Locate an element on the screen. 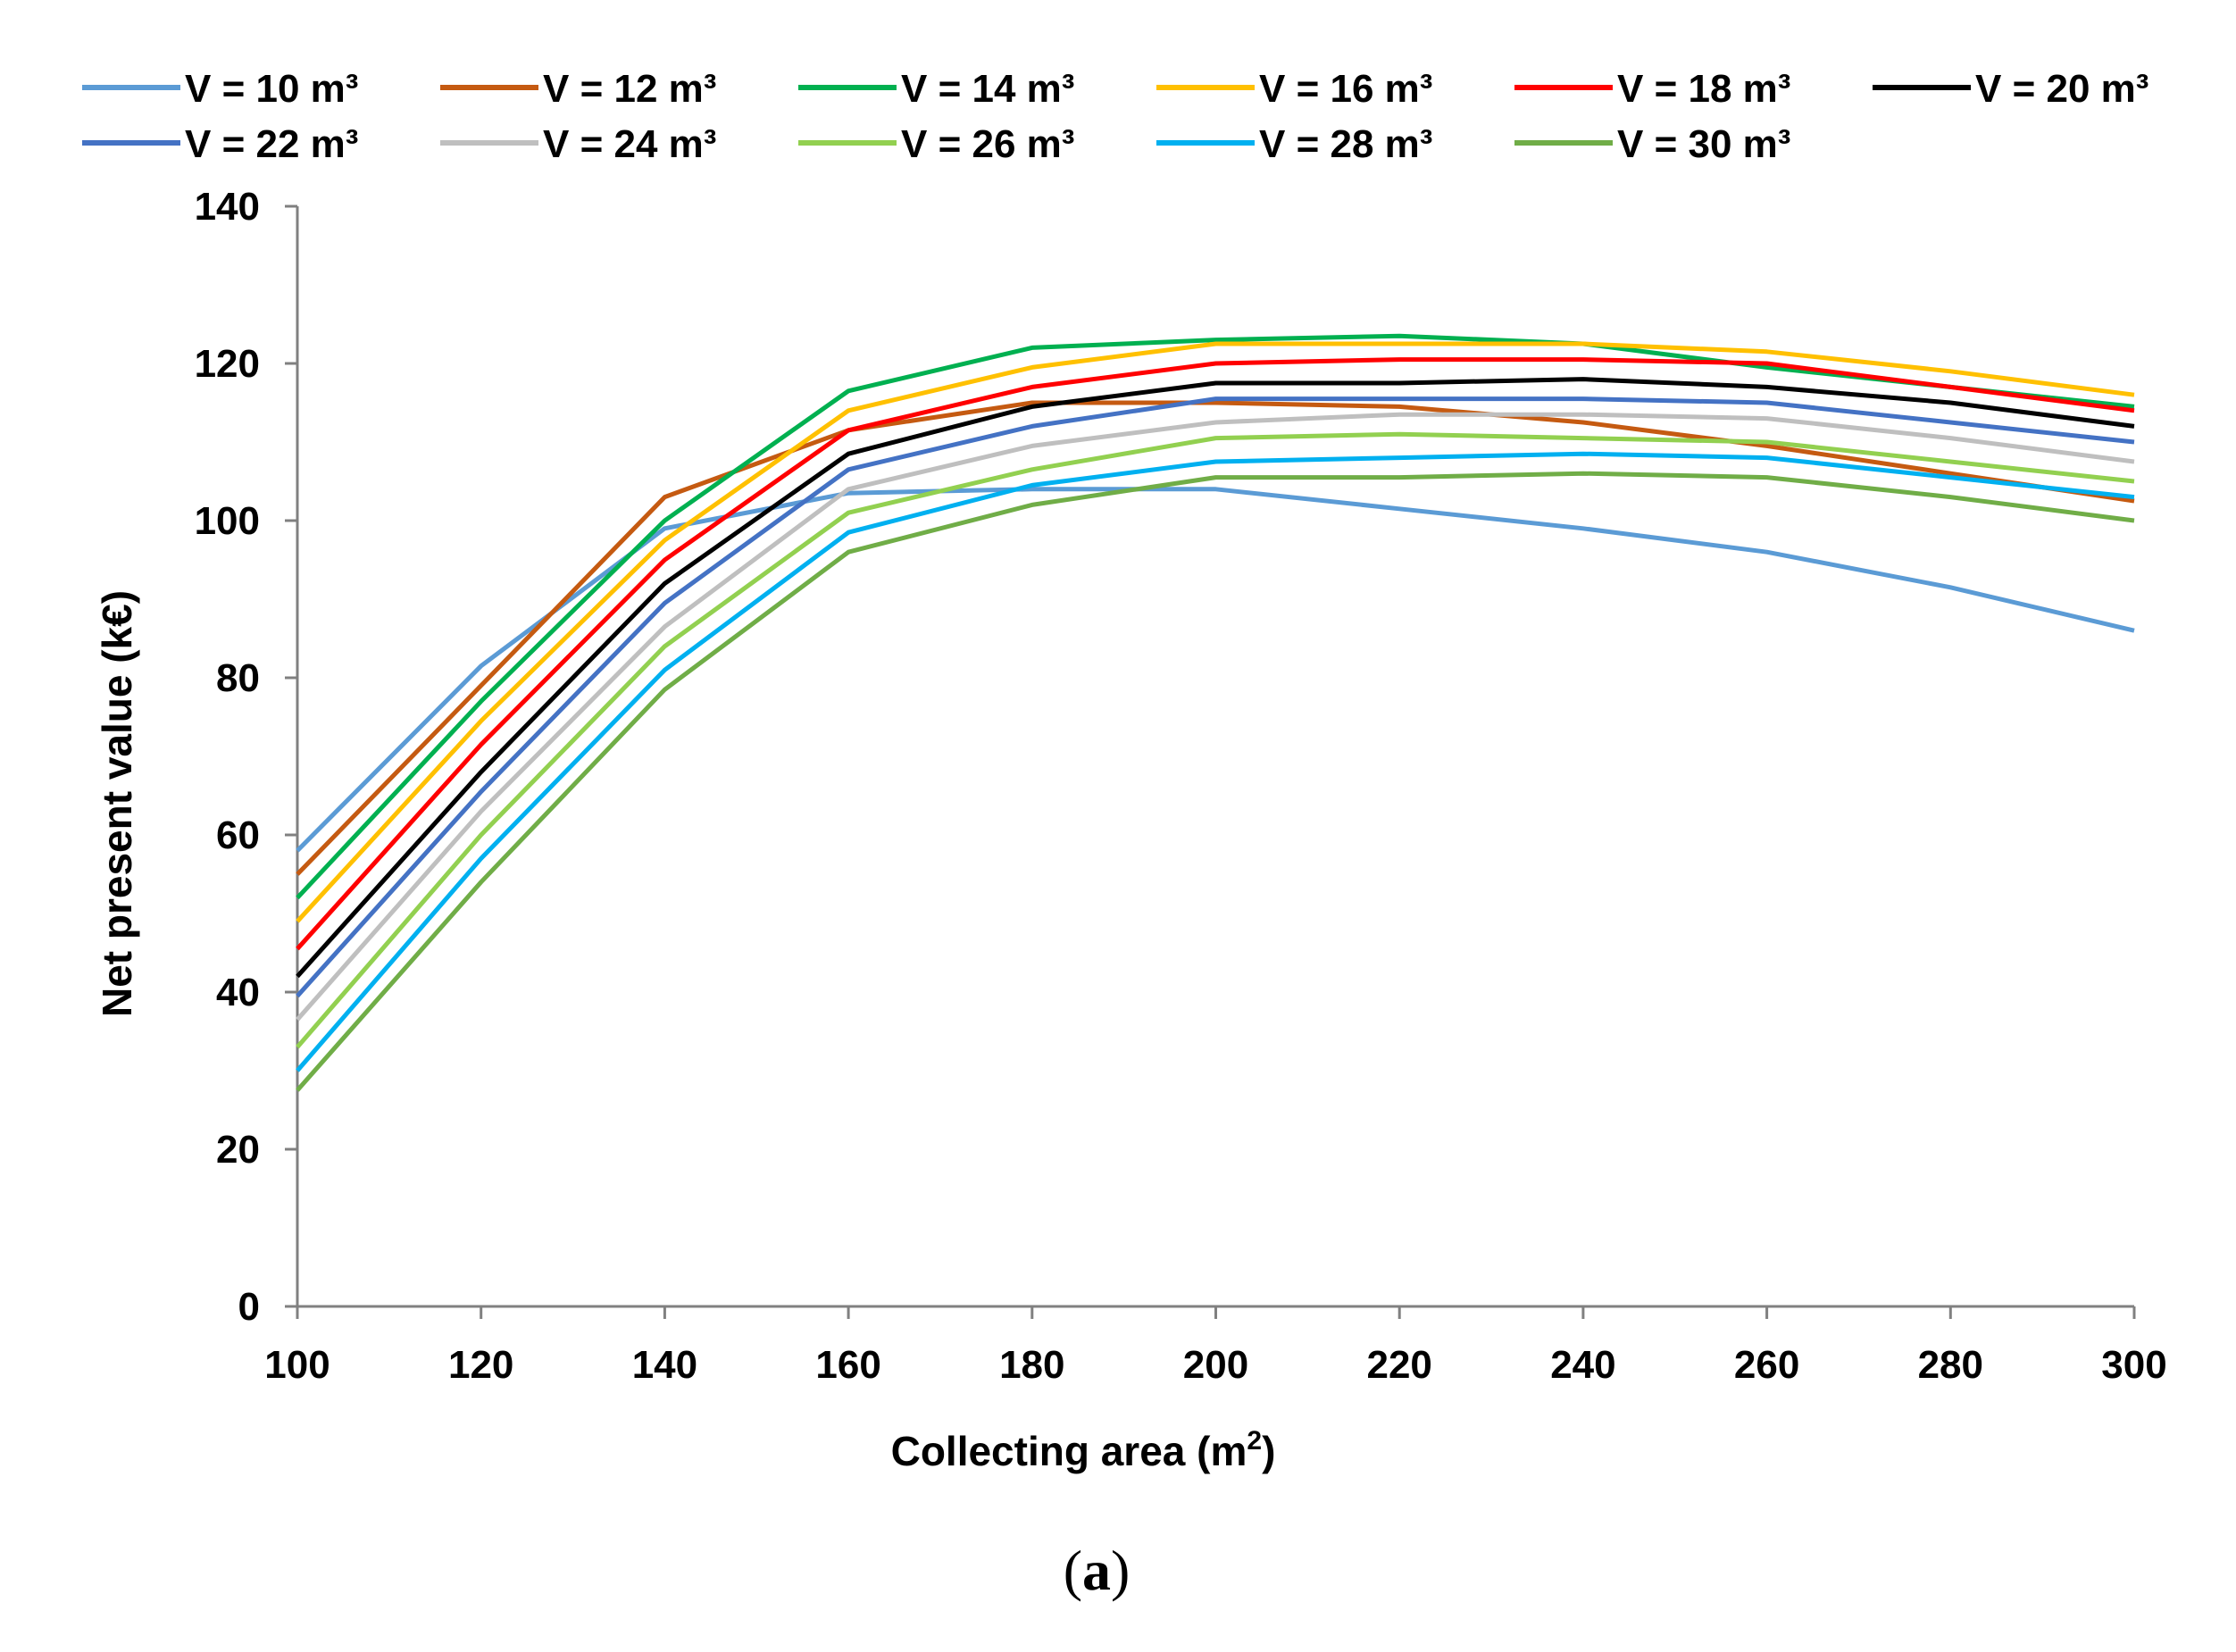 This screenshot has width=2236, height=1652. caption-open: ( is located at coordinates (1073, 1570).